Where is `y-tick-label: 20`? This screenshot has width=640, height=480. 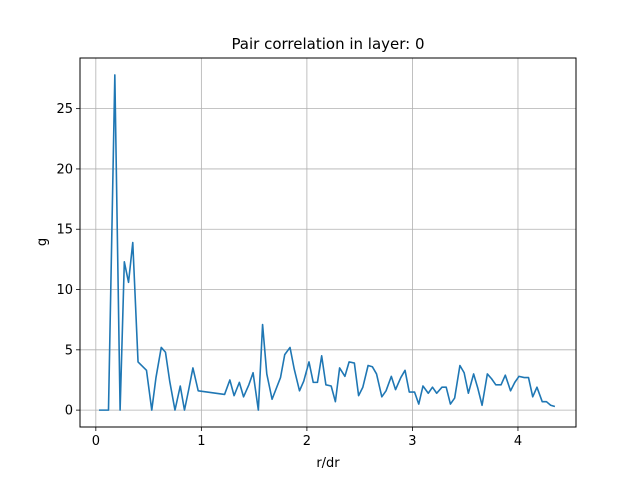 y-tick-label: 20 is located at coordinates (64, 169).